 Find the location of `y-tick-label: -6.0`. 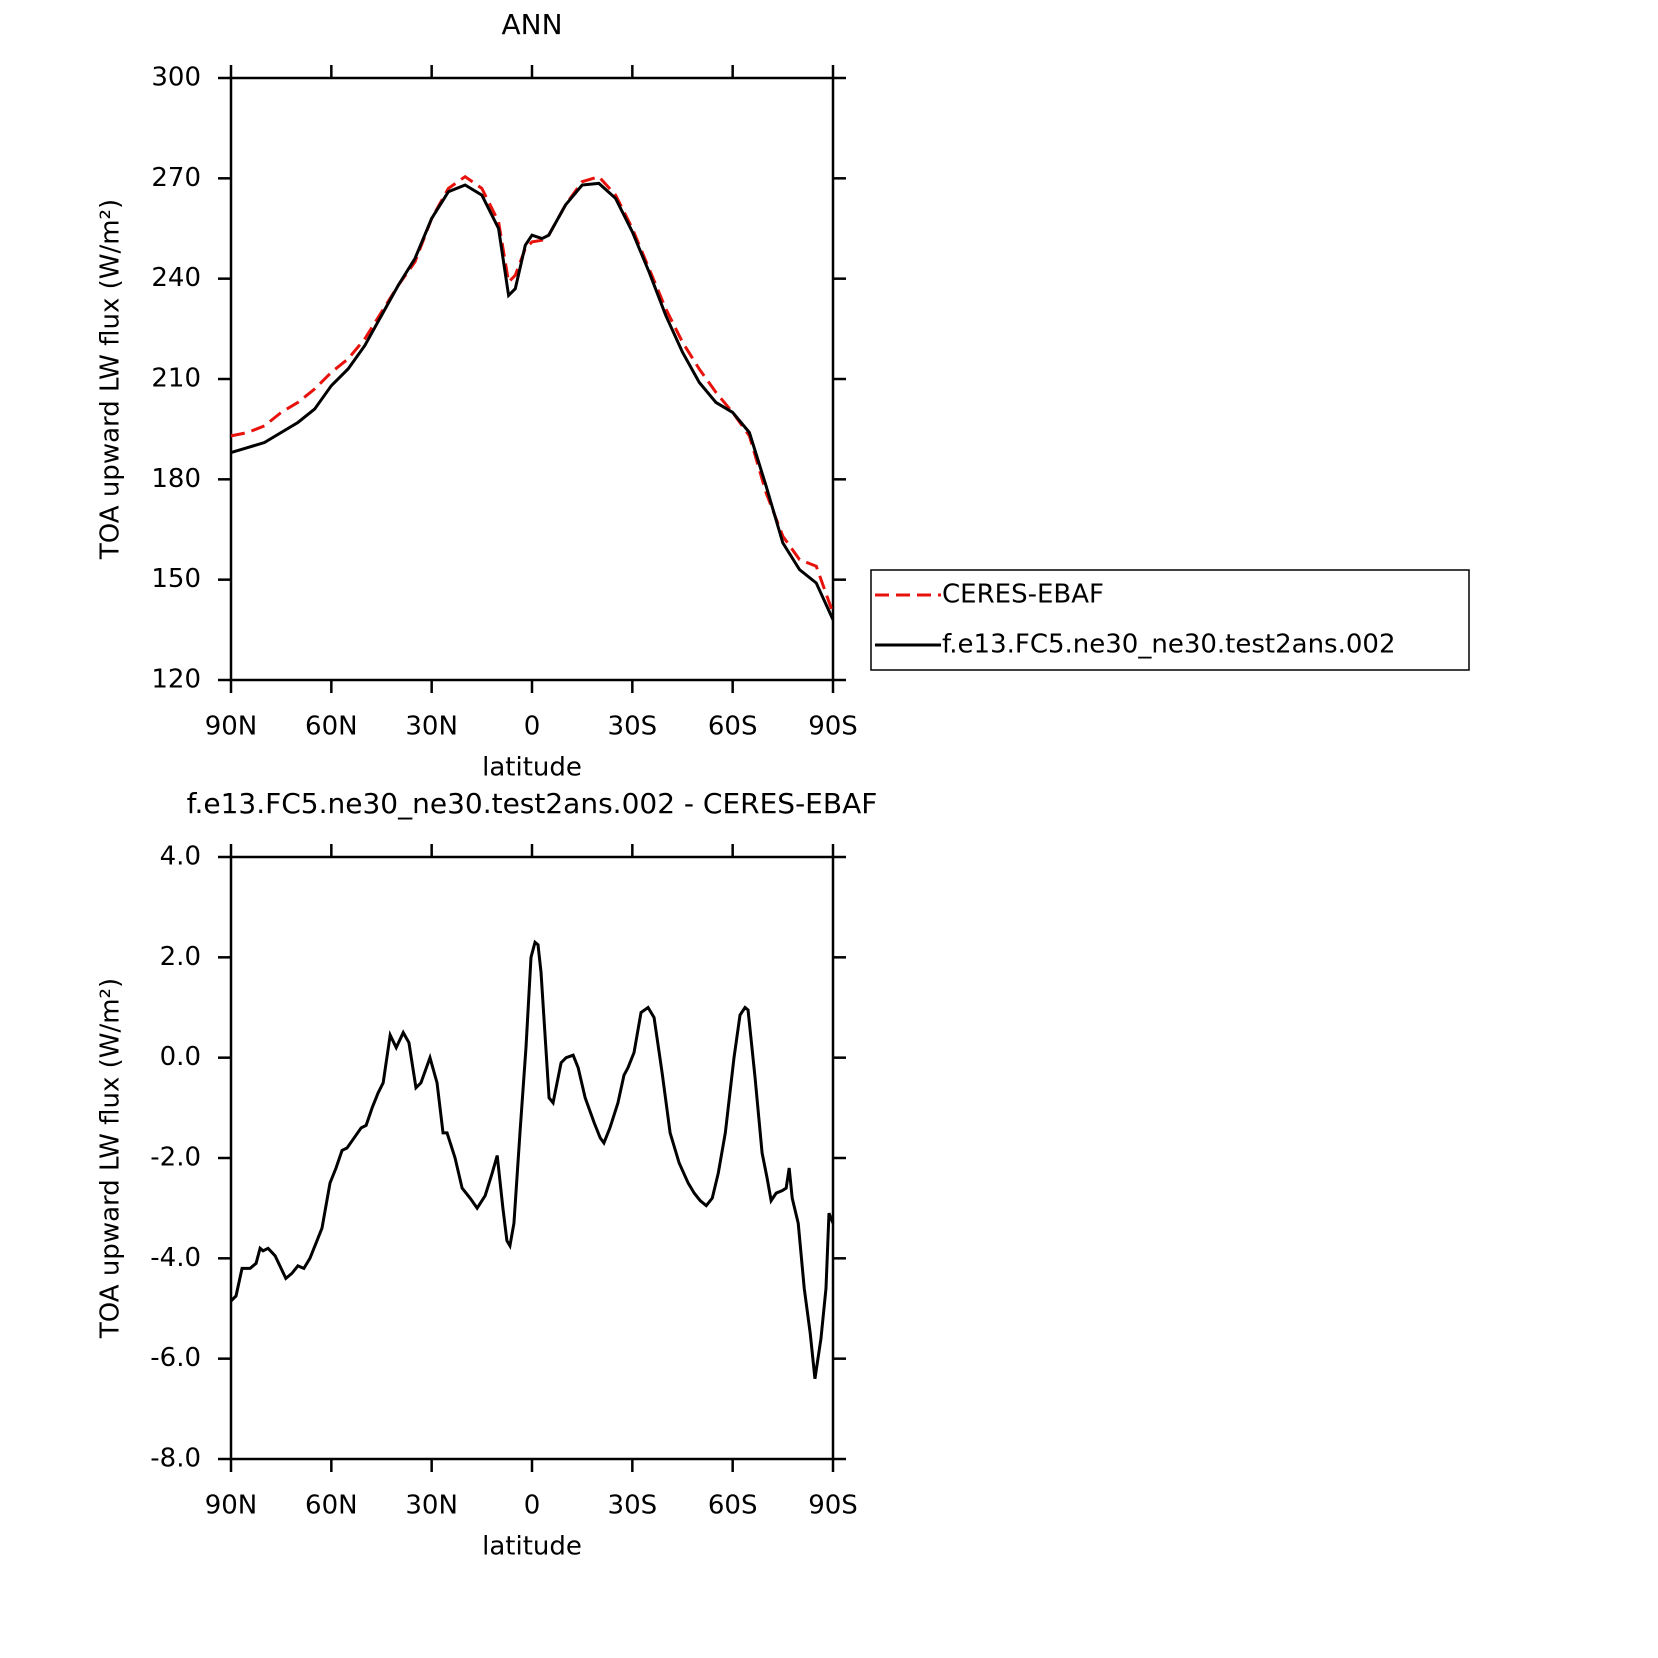

y-tick-label: -6.0 is located at coordinates (175, 1358).